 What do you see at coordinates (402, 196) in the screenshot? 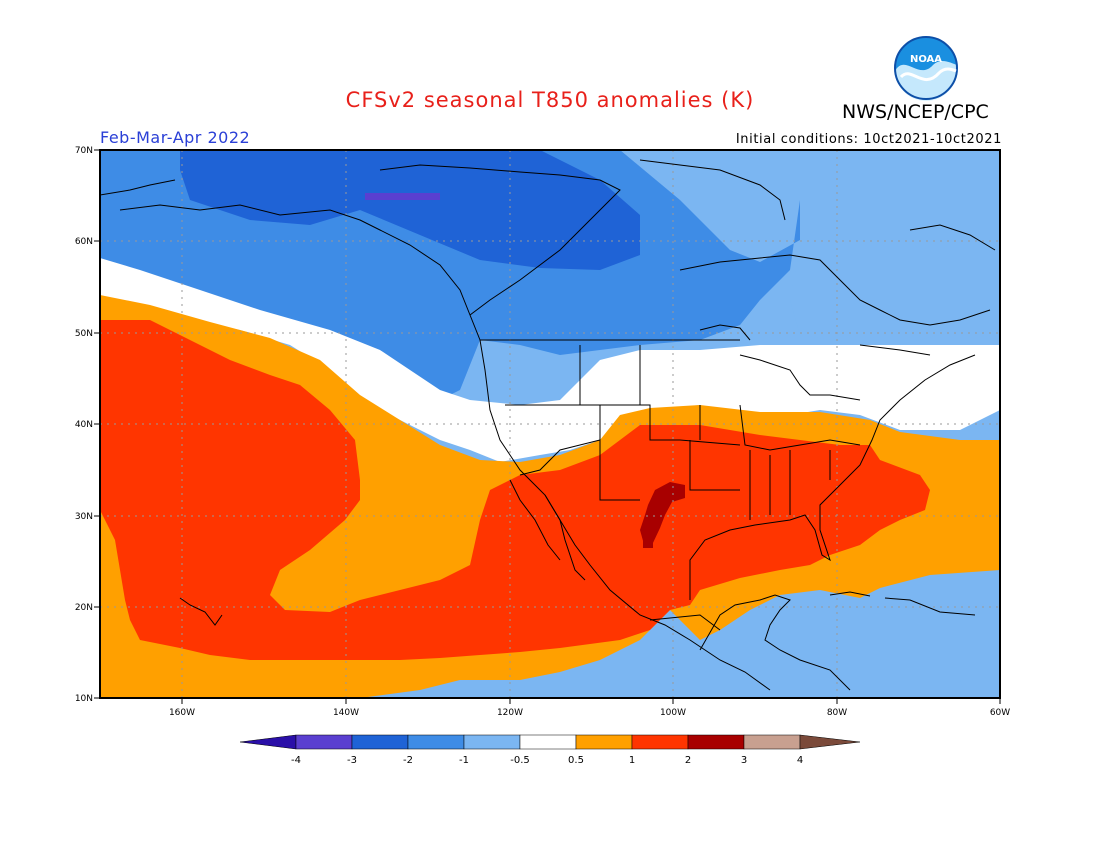
I see `anomaly-minus-three-patch` at bounding box center [402, 196].